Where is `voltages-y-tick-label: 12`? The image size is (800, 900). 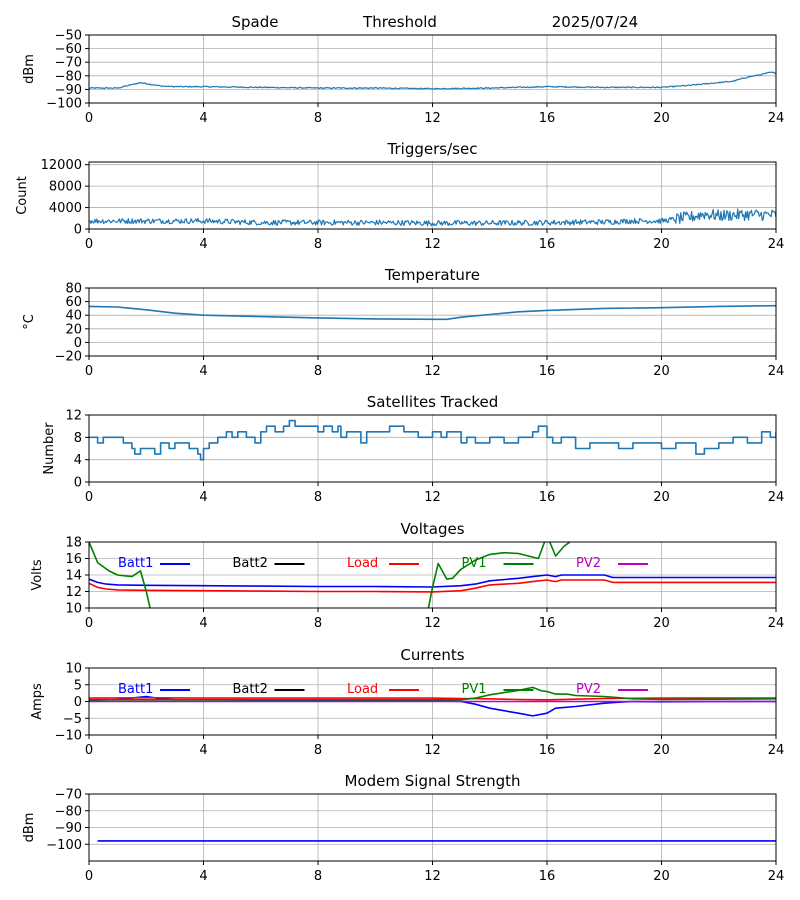
voltages-y-tick-label: 12 is located at coordinates (73, 592).